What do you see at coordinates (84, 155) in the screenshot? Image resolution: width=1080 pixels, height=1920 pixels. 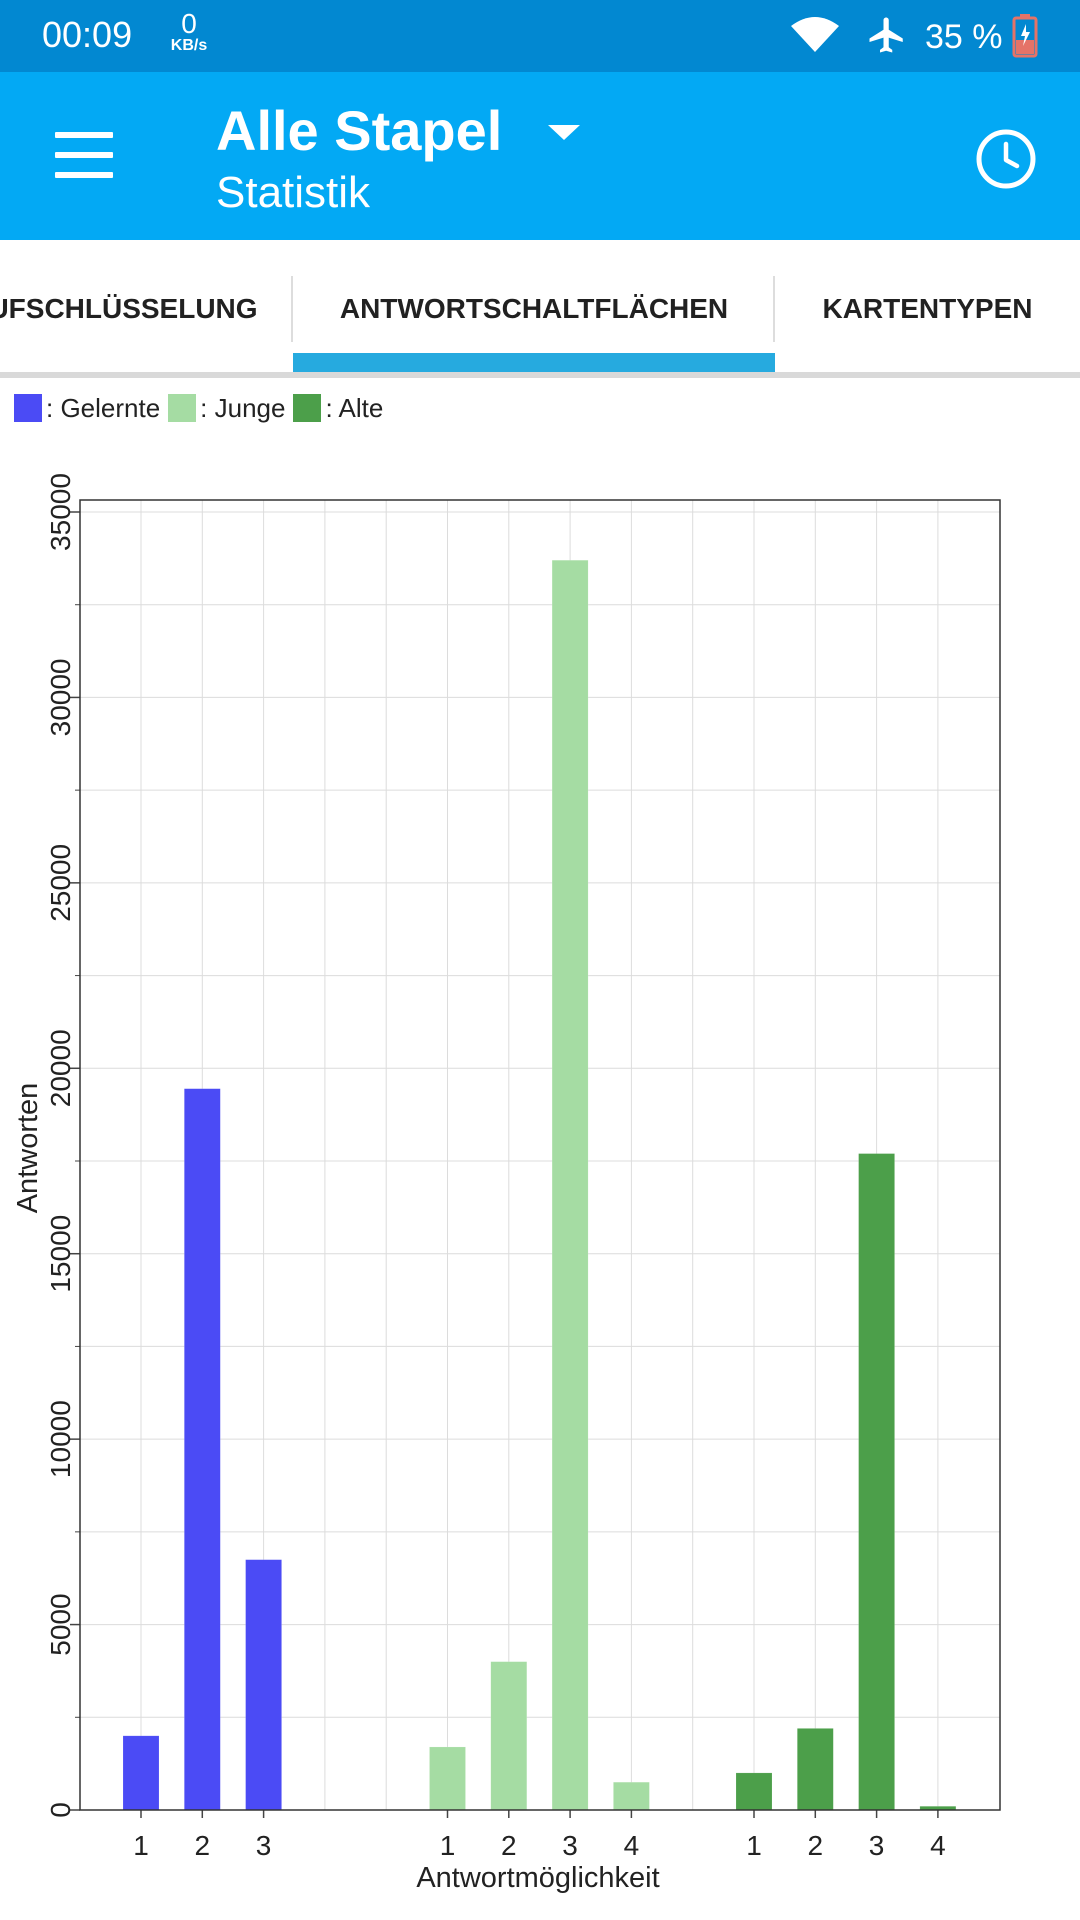 I see `menu-icon` at bounding box center [84, 155].